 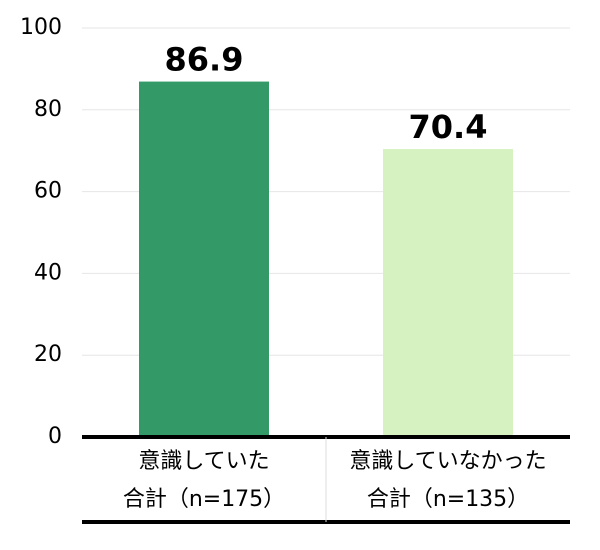 What do you see at coordinates (41, 27) in the screenshot?
I see `y-tick-label: 100` at bounding box center [41, 27].